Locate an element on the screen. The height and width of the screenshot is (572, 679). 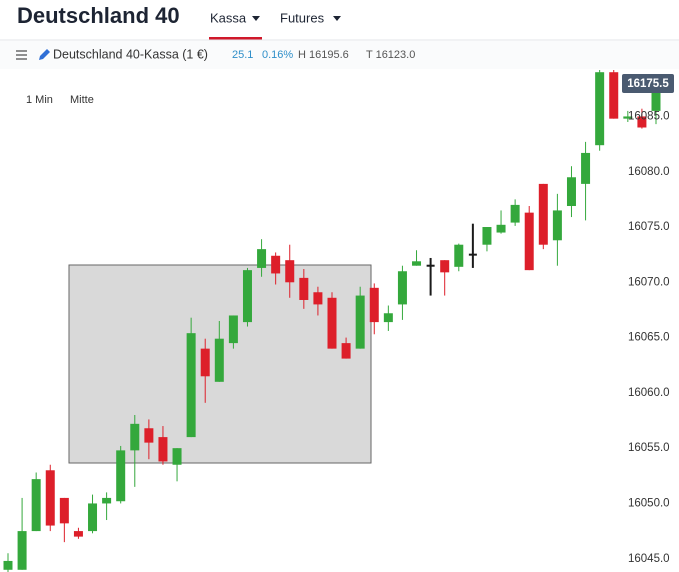
instrument-name: Deutschland 40-Kassa (1 €) is located at coordinates (130, 54).